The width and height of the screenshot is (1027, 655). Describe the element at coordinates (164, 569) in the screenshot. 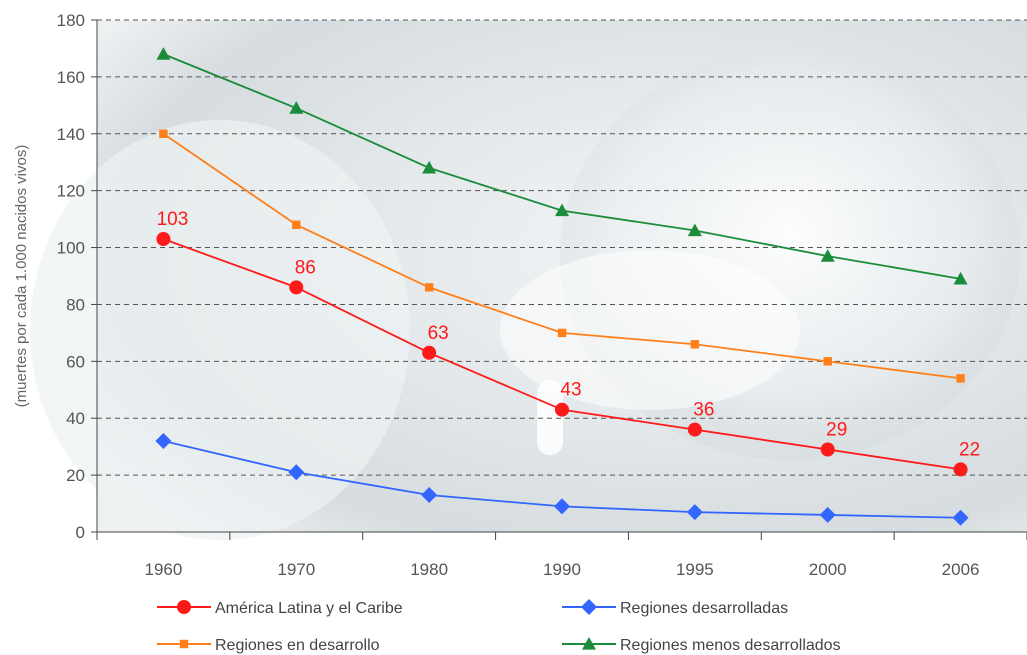

I see `x-tick-label: 1960` at that location.